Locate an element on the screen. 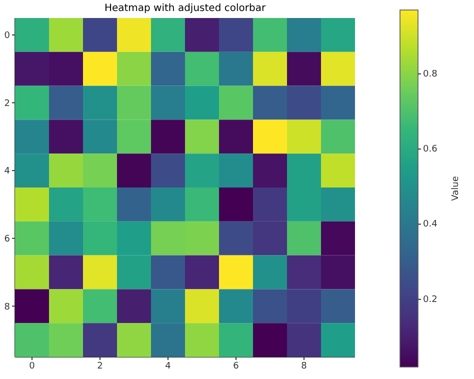 This screenshot has width=474, height=379. color-bar-label: 0.4 is located at coordinates (430, 225).